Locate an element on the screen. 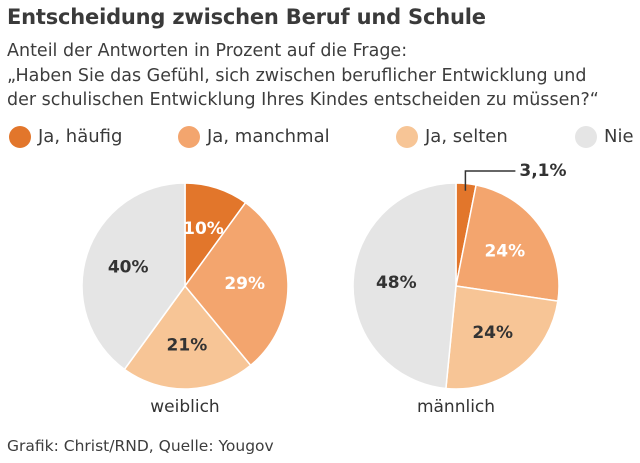 The height and width of the screenshot is (463, 640). legend-swatch-ja-haeufig is located at coordinates (20, 137).